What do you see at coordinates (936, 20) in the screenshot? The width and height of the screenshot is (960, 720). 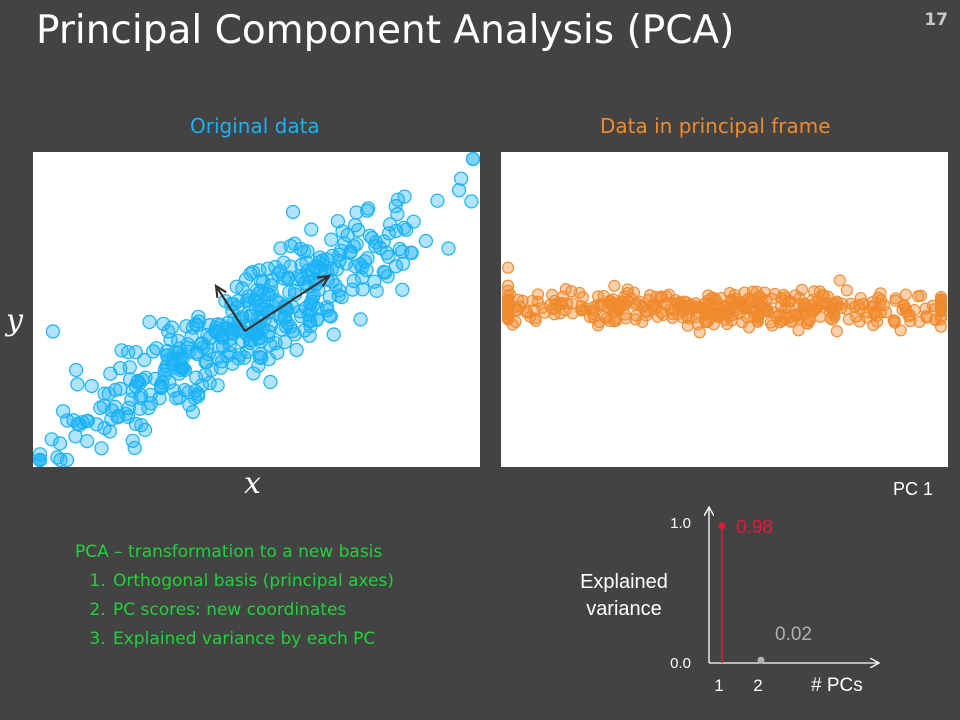 I see `page-number: 17` at bounding box center [936, 20].